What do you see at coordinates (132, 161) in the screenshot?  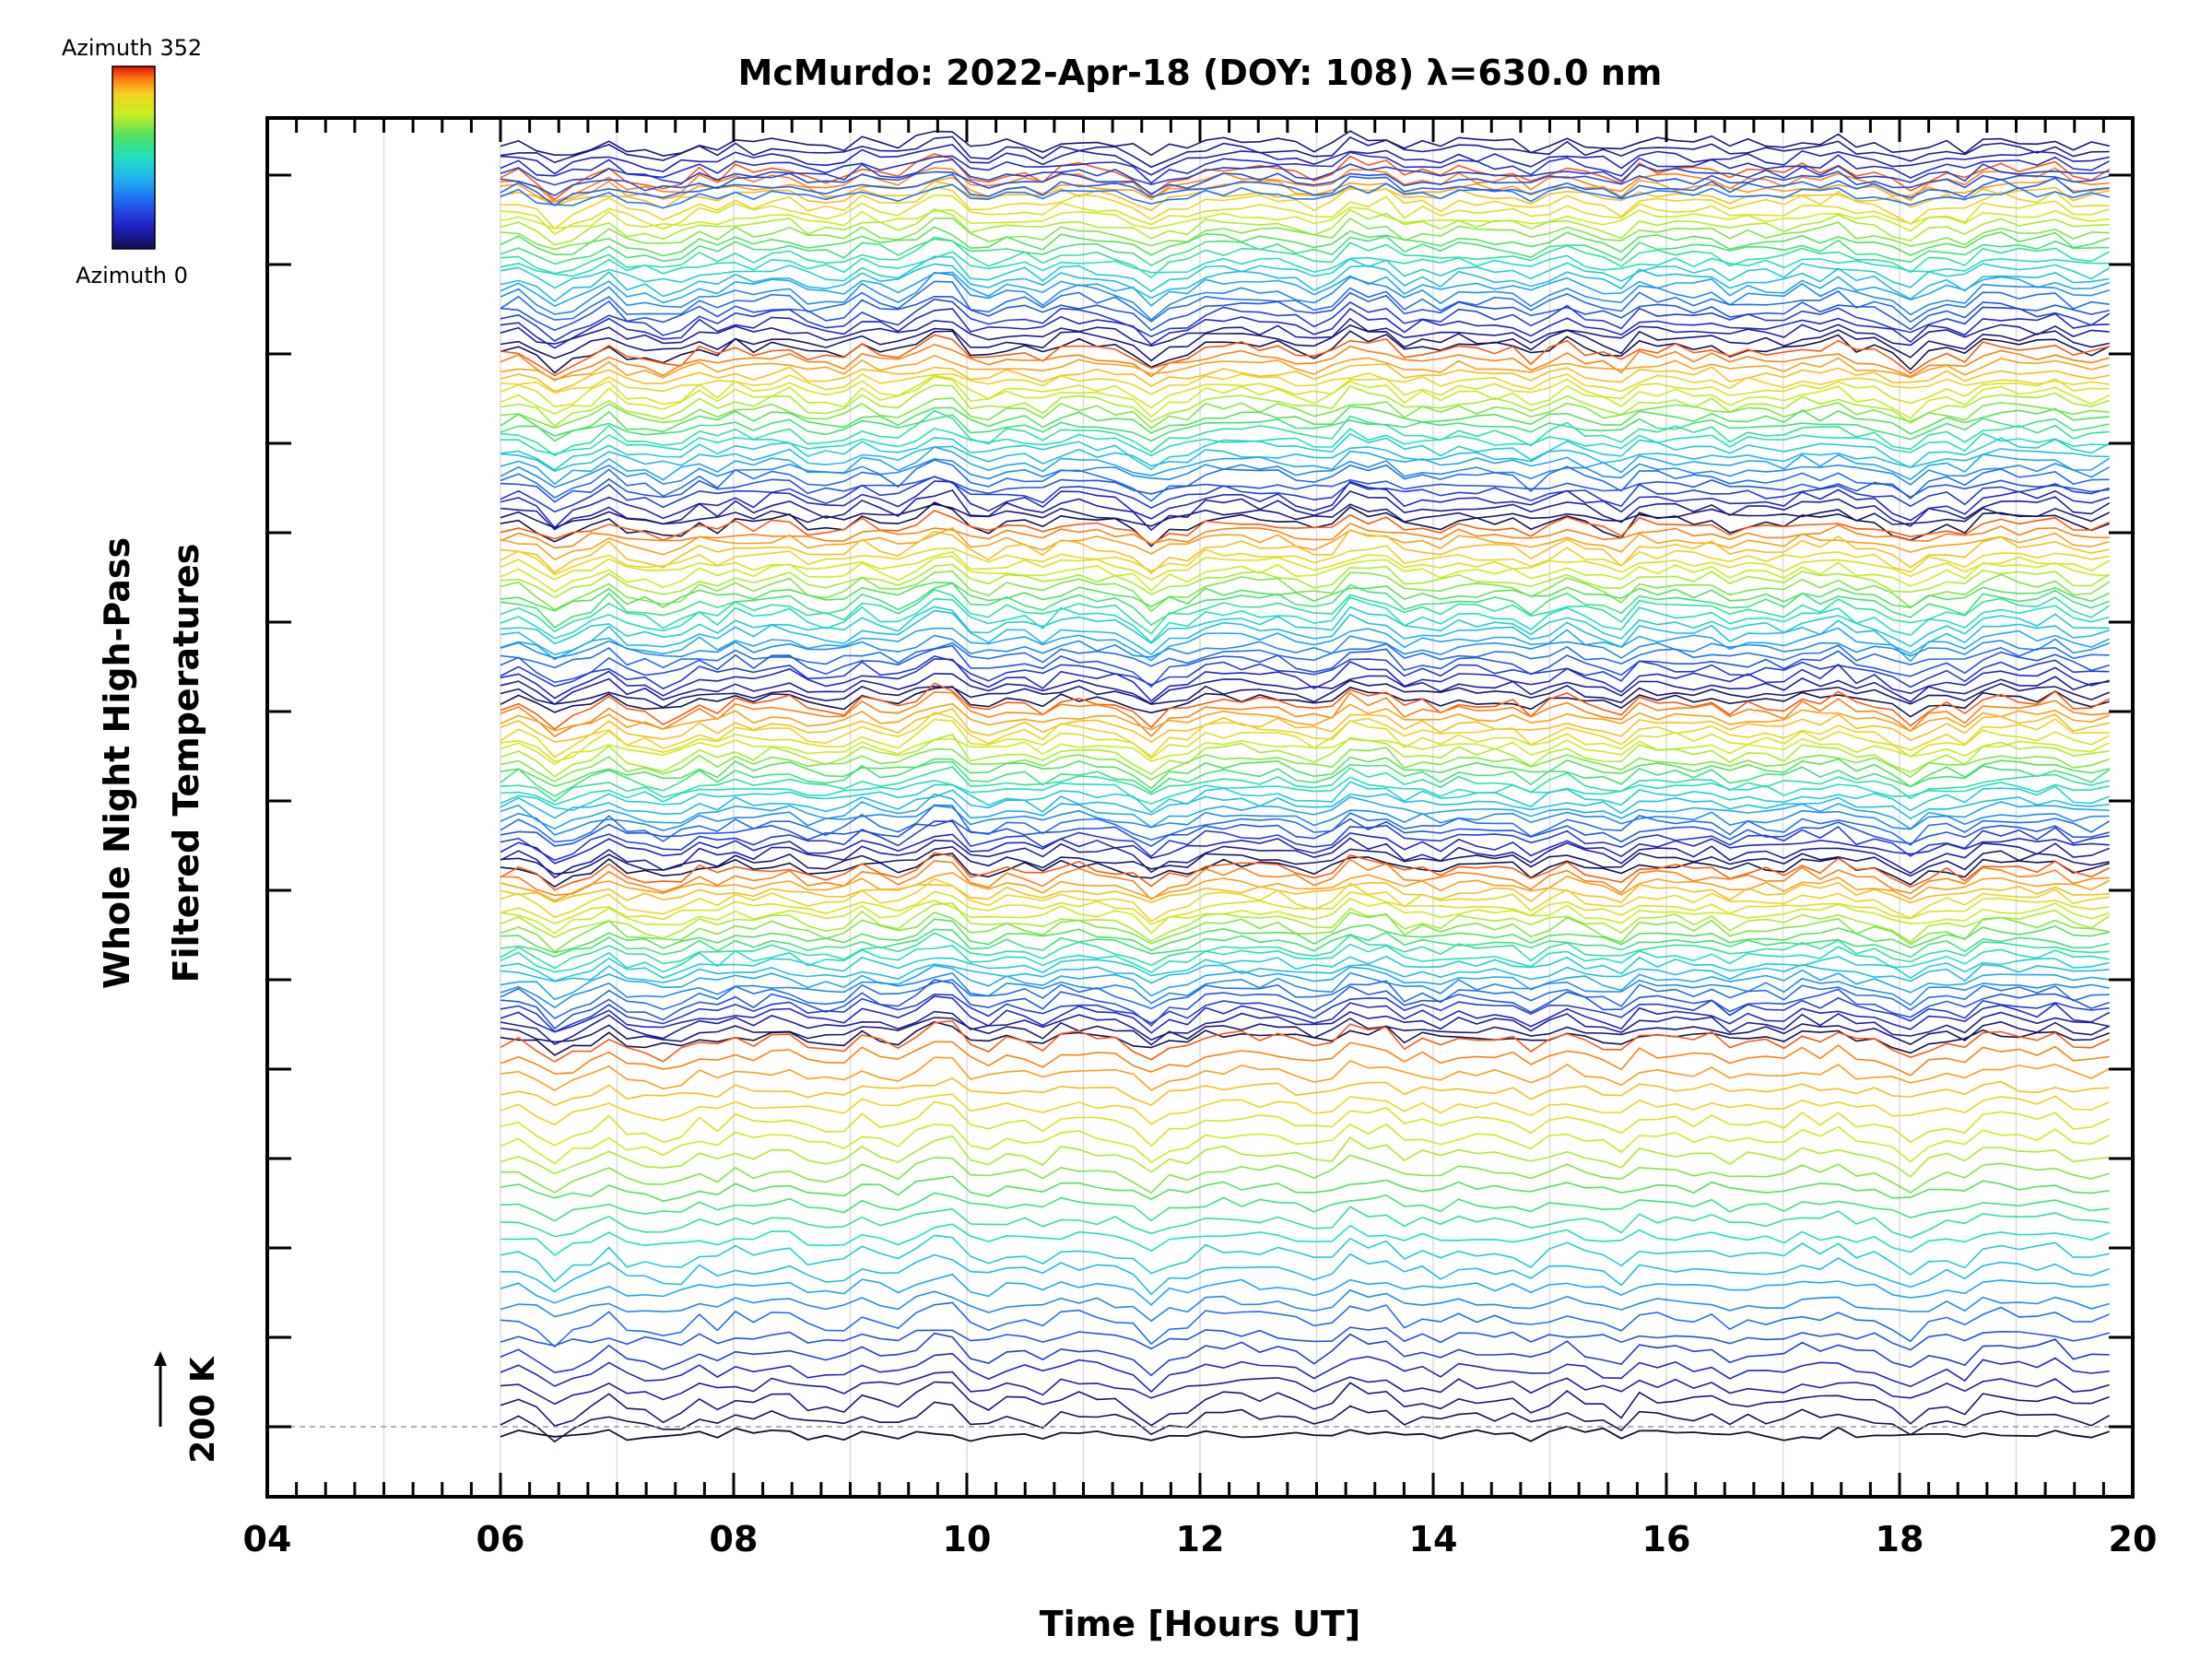 I see `colorbar: Azimuth 352 Azimuth 0` at bounding box center [132, 161].